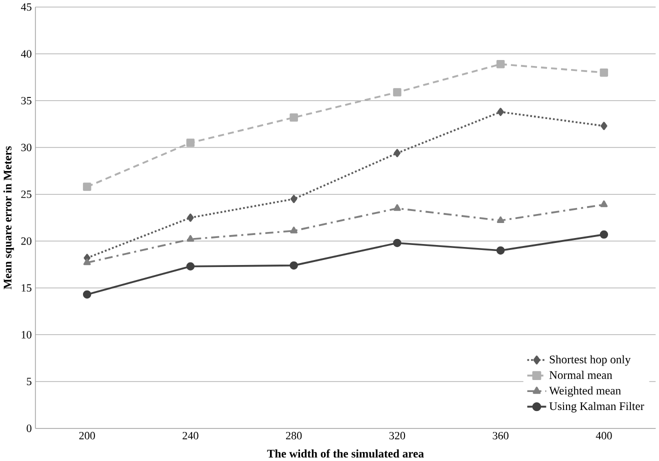 Image resolution: width=659 pixels, height=461 pixels. I want to click on legend-label: Using Kalman Filter, so click(596, 407).